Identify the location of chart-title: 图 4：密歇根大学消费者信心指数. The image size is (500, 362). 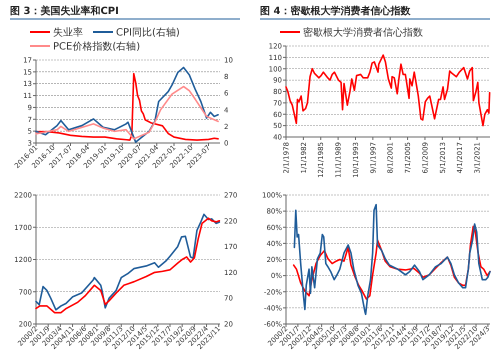
(336, 11).